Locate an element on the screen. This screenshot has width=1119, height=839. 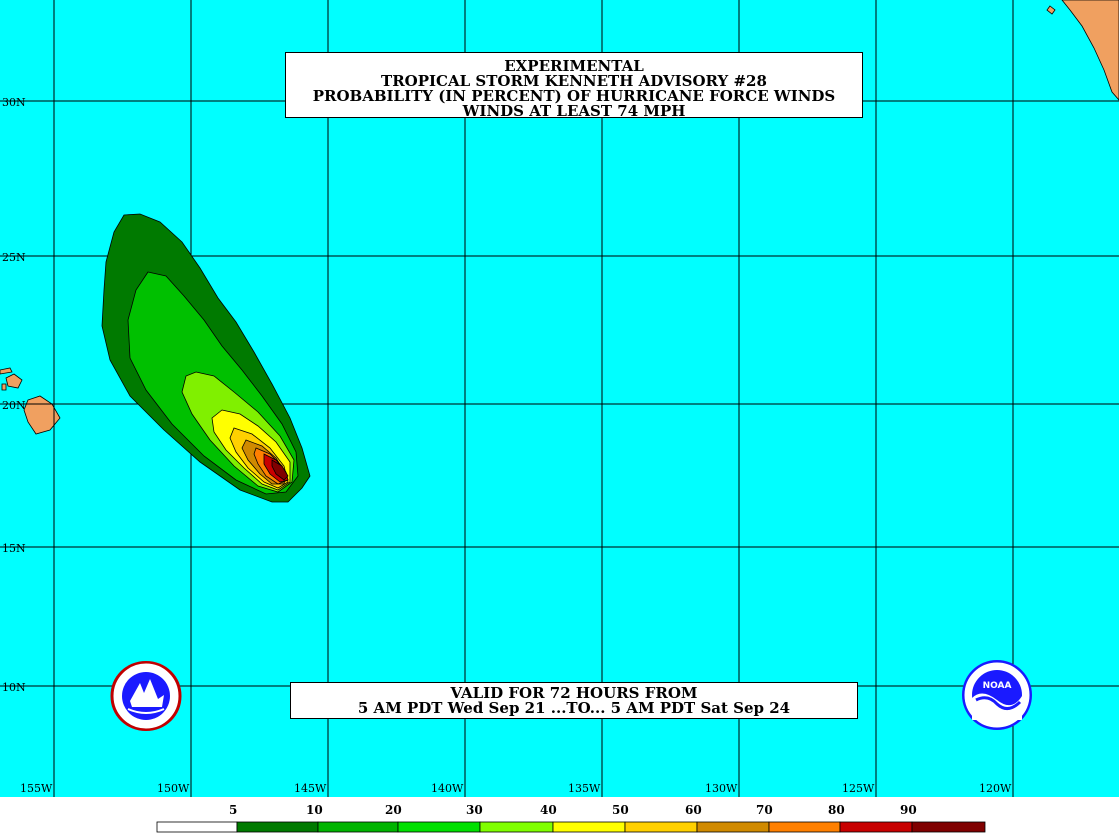
colorbar-label-30: 30 is located at coordinates (474, 810).